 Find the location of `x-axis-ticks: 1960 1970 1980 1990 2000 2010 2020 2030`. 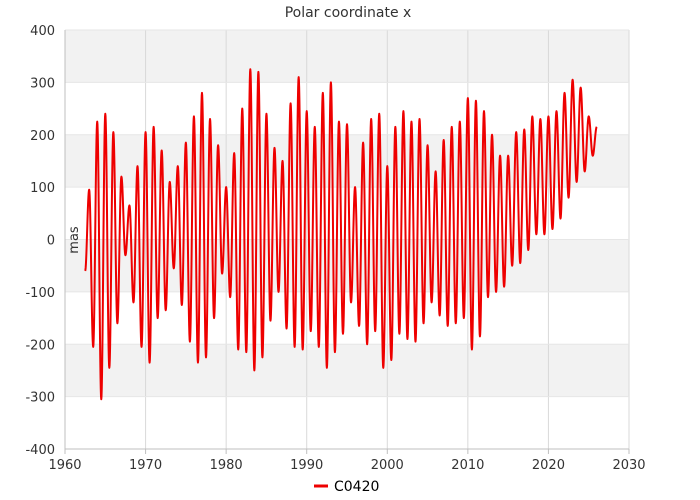

x-axis-ticks: 1960 1970 1980 1990 2000 2010 2020 2030 is located at coordinates (347, 461).